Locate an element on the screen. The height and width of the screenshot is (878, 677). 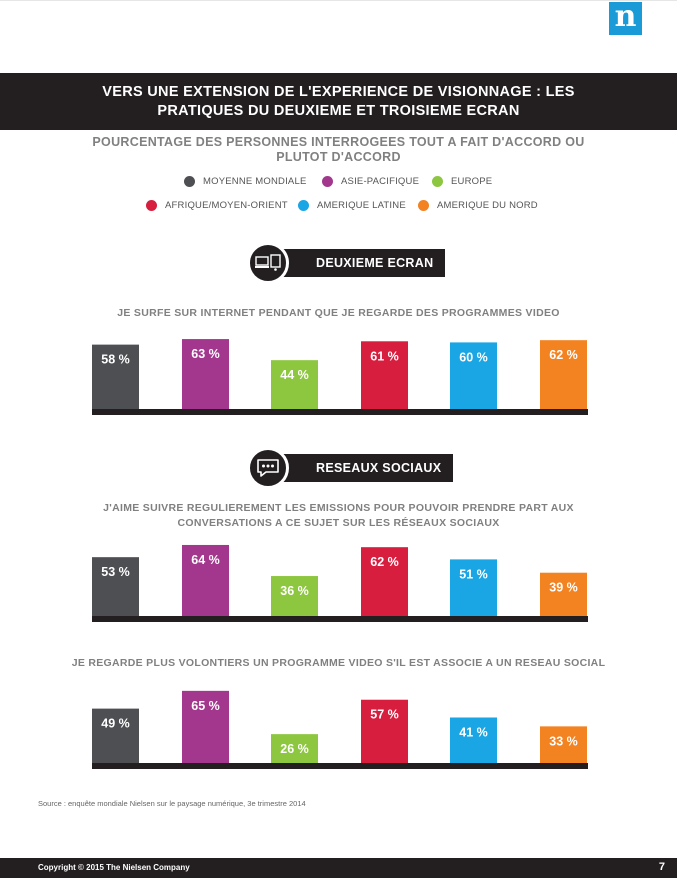
page-number: 7 is located at coordinates (661, 867).